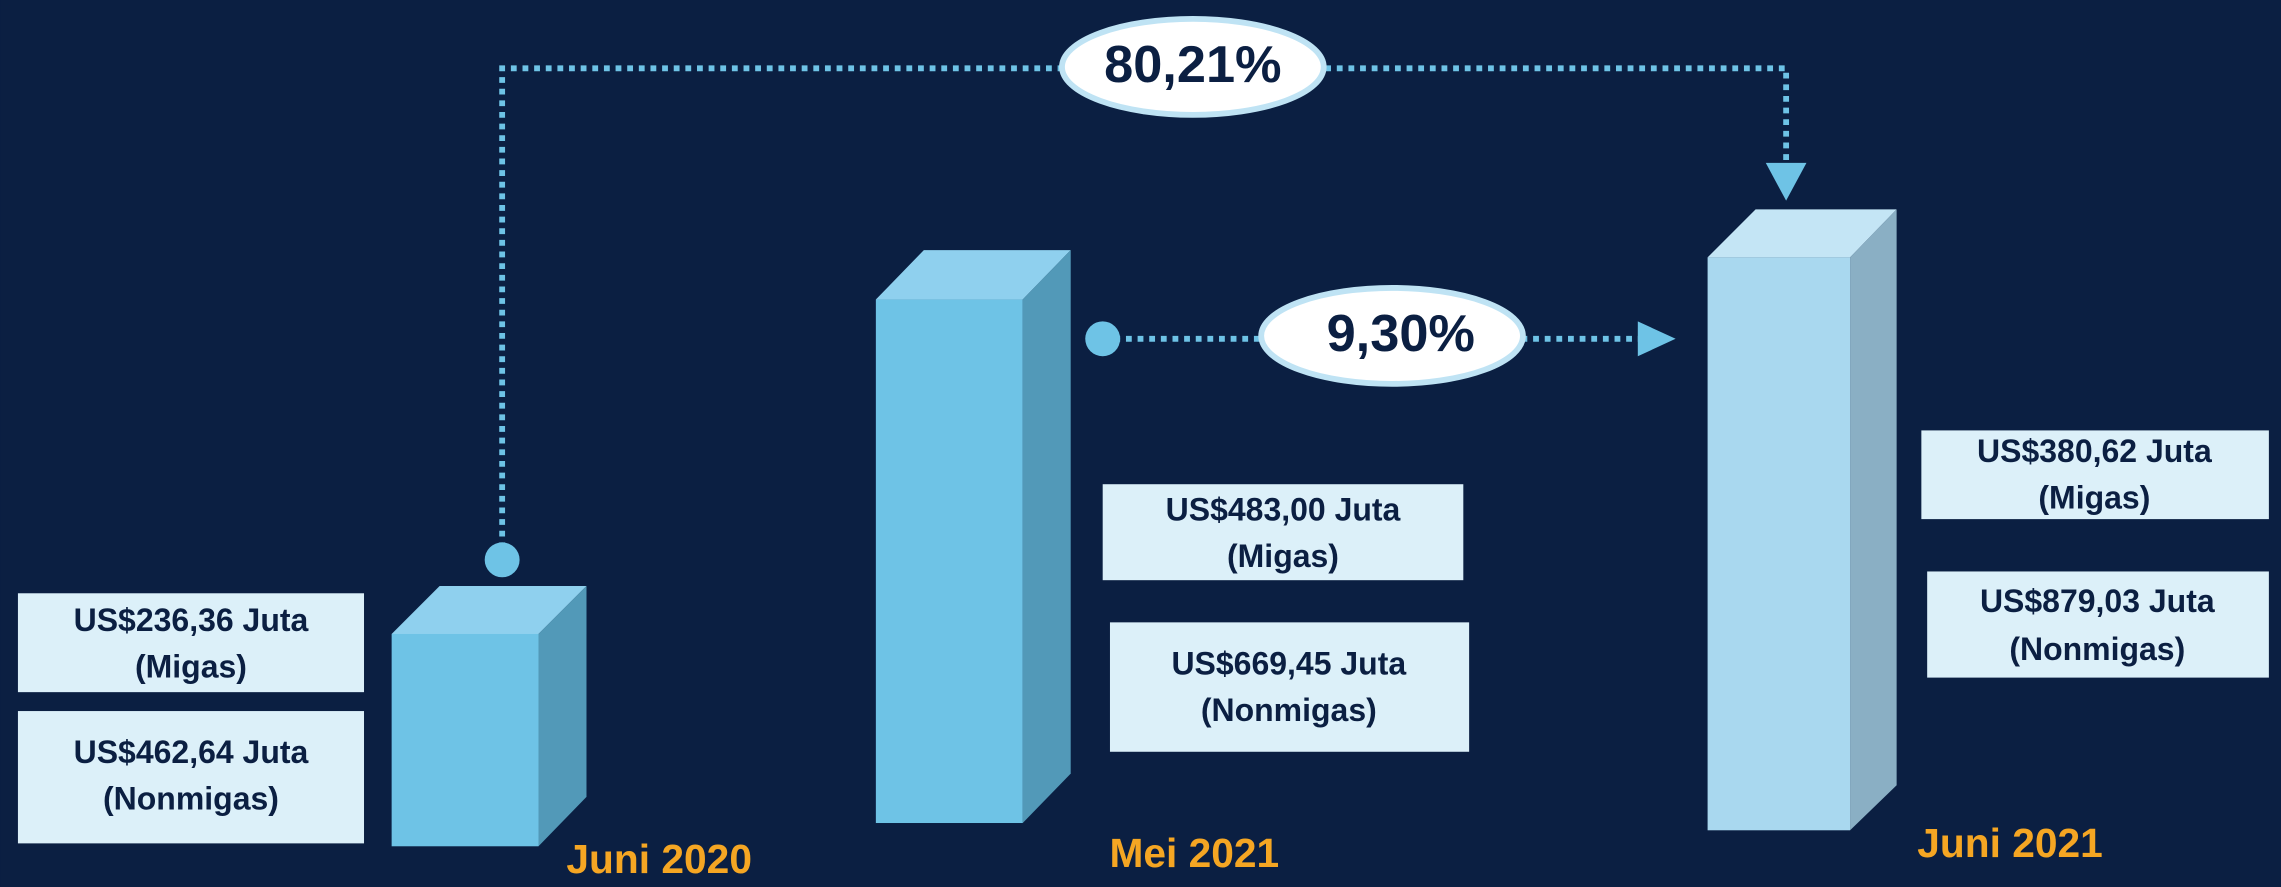  What do you see at coordinates (1283, 509) in the screenshot?
I see `migas-value: US$483,00 Juta` at bounding box center [1283, 509].